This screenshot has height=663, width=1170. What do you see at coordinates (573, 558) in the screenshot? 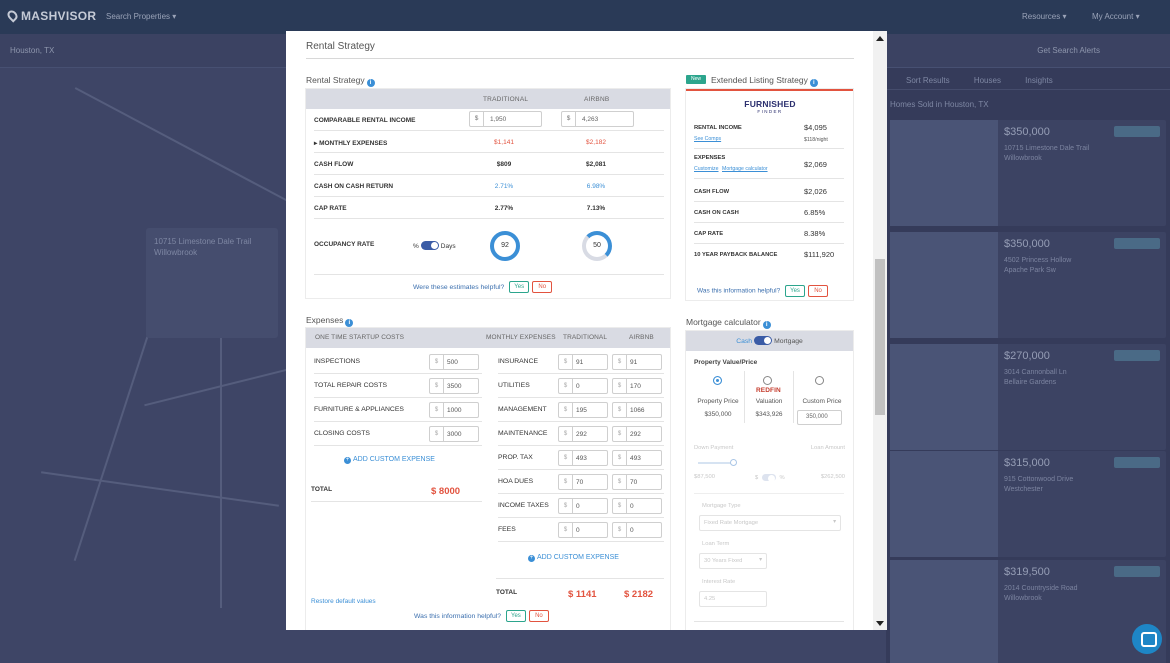
I see `add-monthly-expense-button: + ADD CUSTOM EXPENSE` at bounding box center [573, 558].